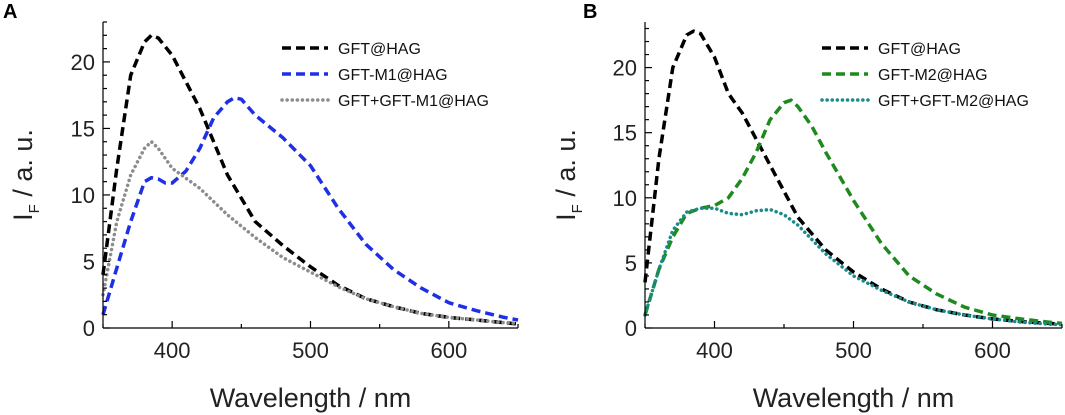 This screenshot has height=415, width=1065. Describe the element at coordinates (393, 75) in the screenshot. I see `legend-label-2: GFT-M1@HAG` at that location.